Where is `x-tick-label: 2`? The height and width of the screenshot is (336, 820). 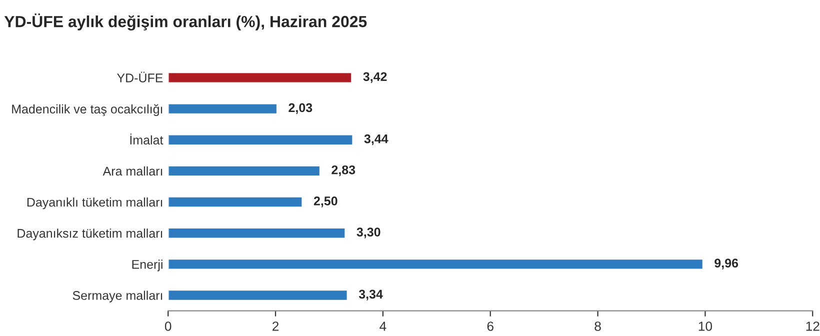 x-tick-label: 2 is located at coordinates (275, 326).